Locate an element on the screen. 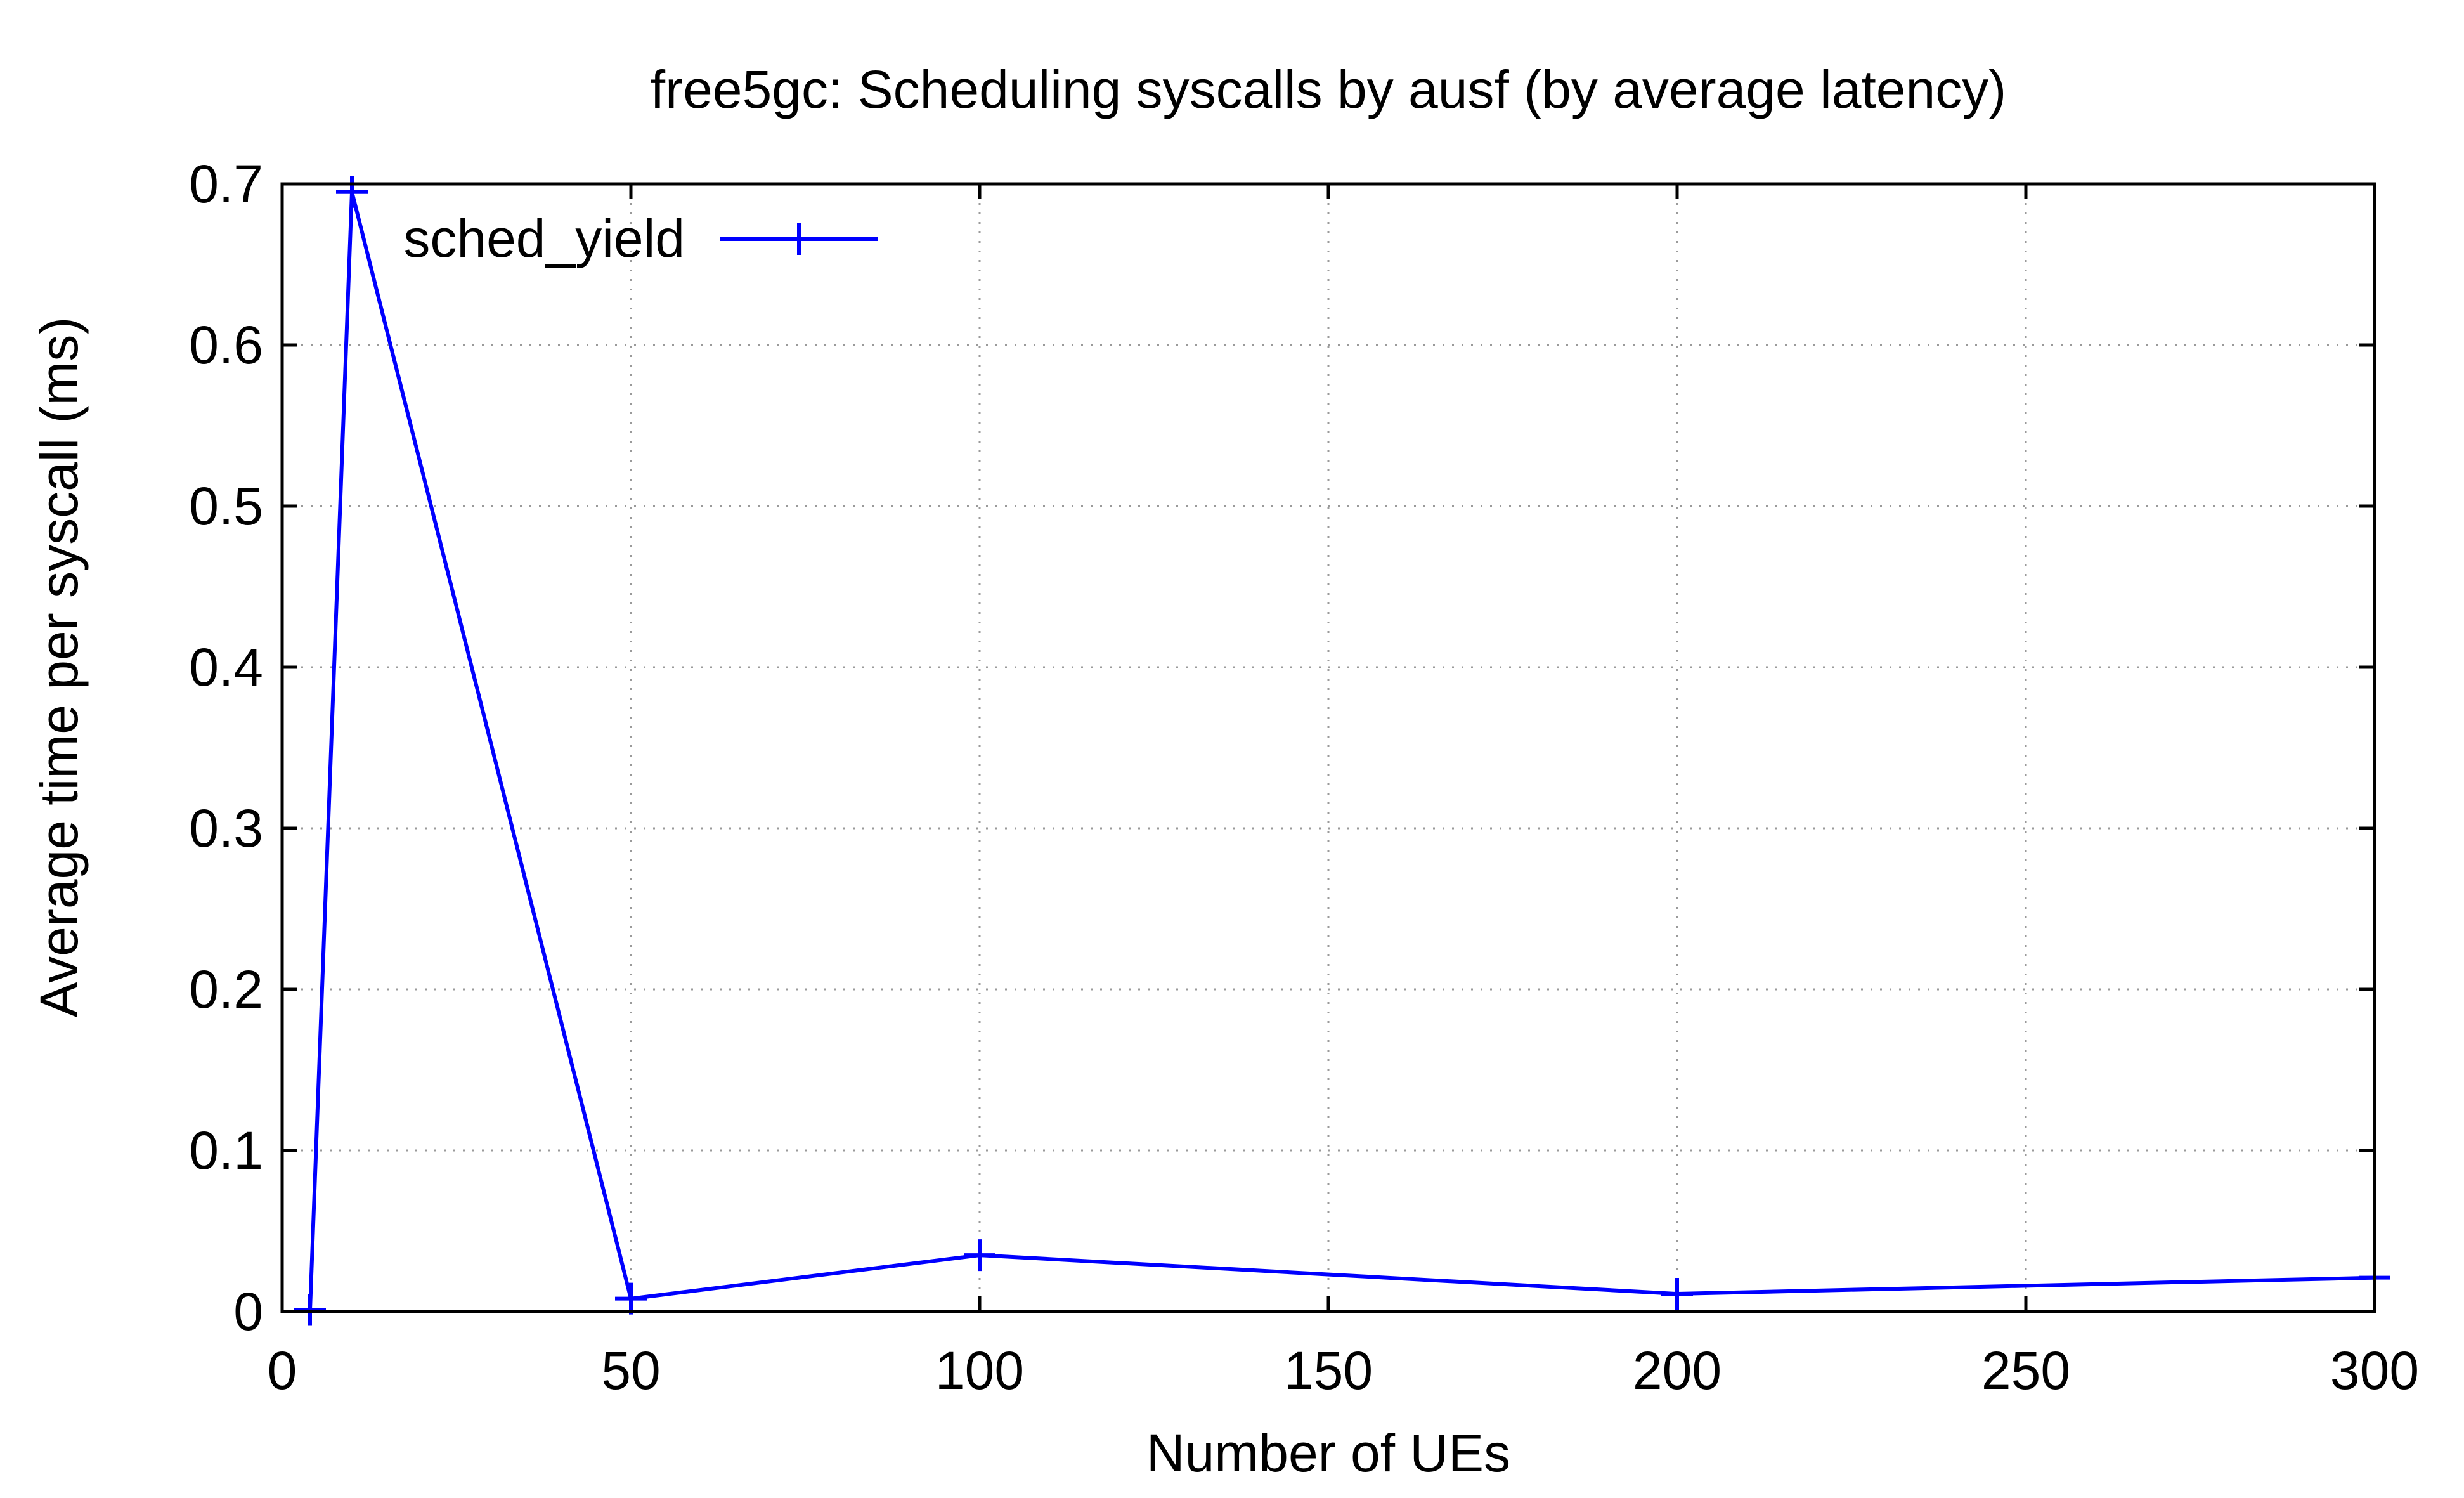 The image size is (2464, 1498). y-tick-label: 0.2 is located at coordinates (226, 990).